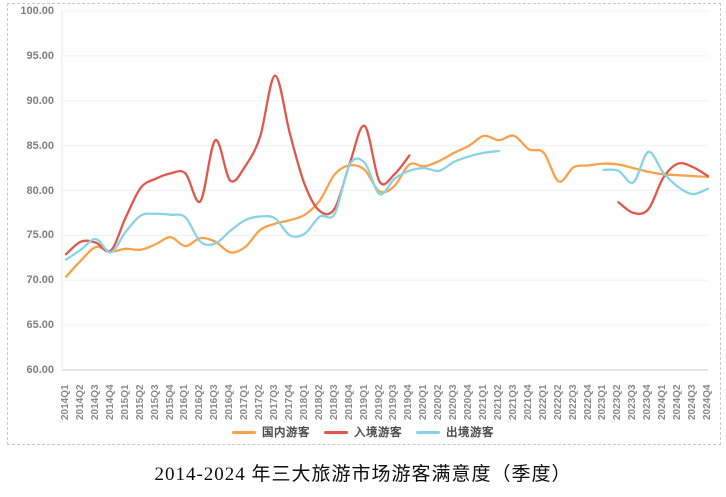 This screenshot has height=497, width=726. What do you see at coordinates (454, 402) in the screenshot?
I see `x-axis-tick-label: 2020Q3` at bounding box center [454, 402].